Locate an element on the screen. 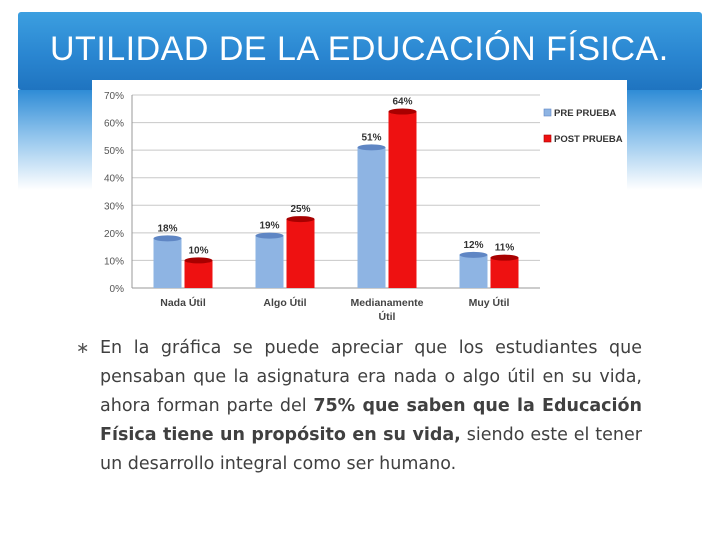 This screenshot has width=720, height=540. y-tick-label: 70% is located at coordinates (114, 96).